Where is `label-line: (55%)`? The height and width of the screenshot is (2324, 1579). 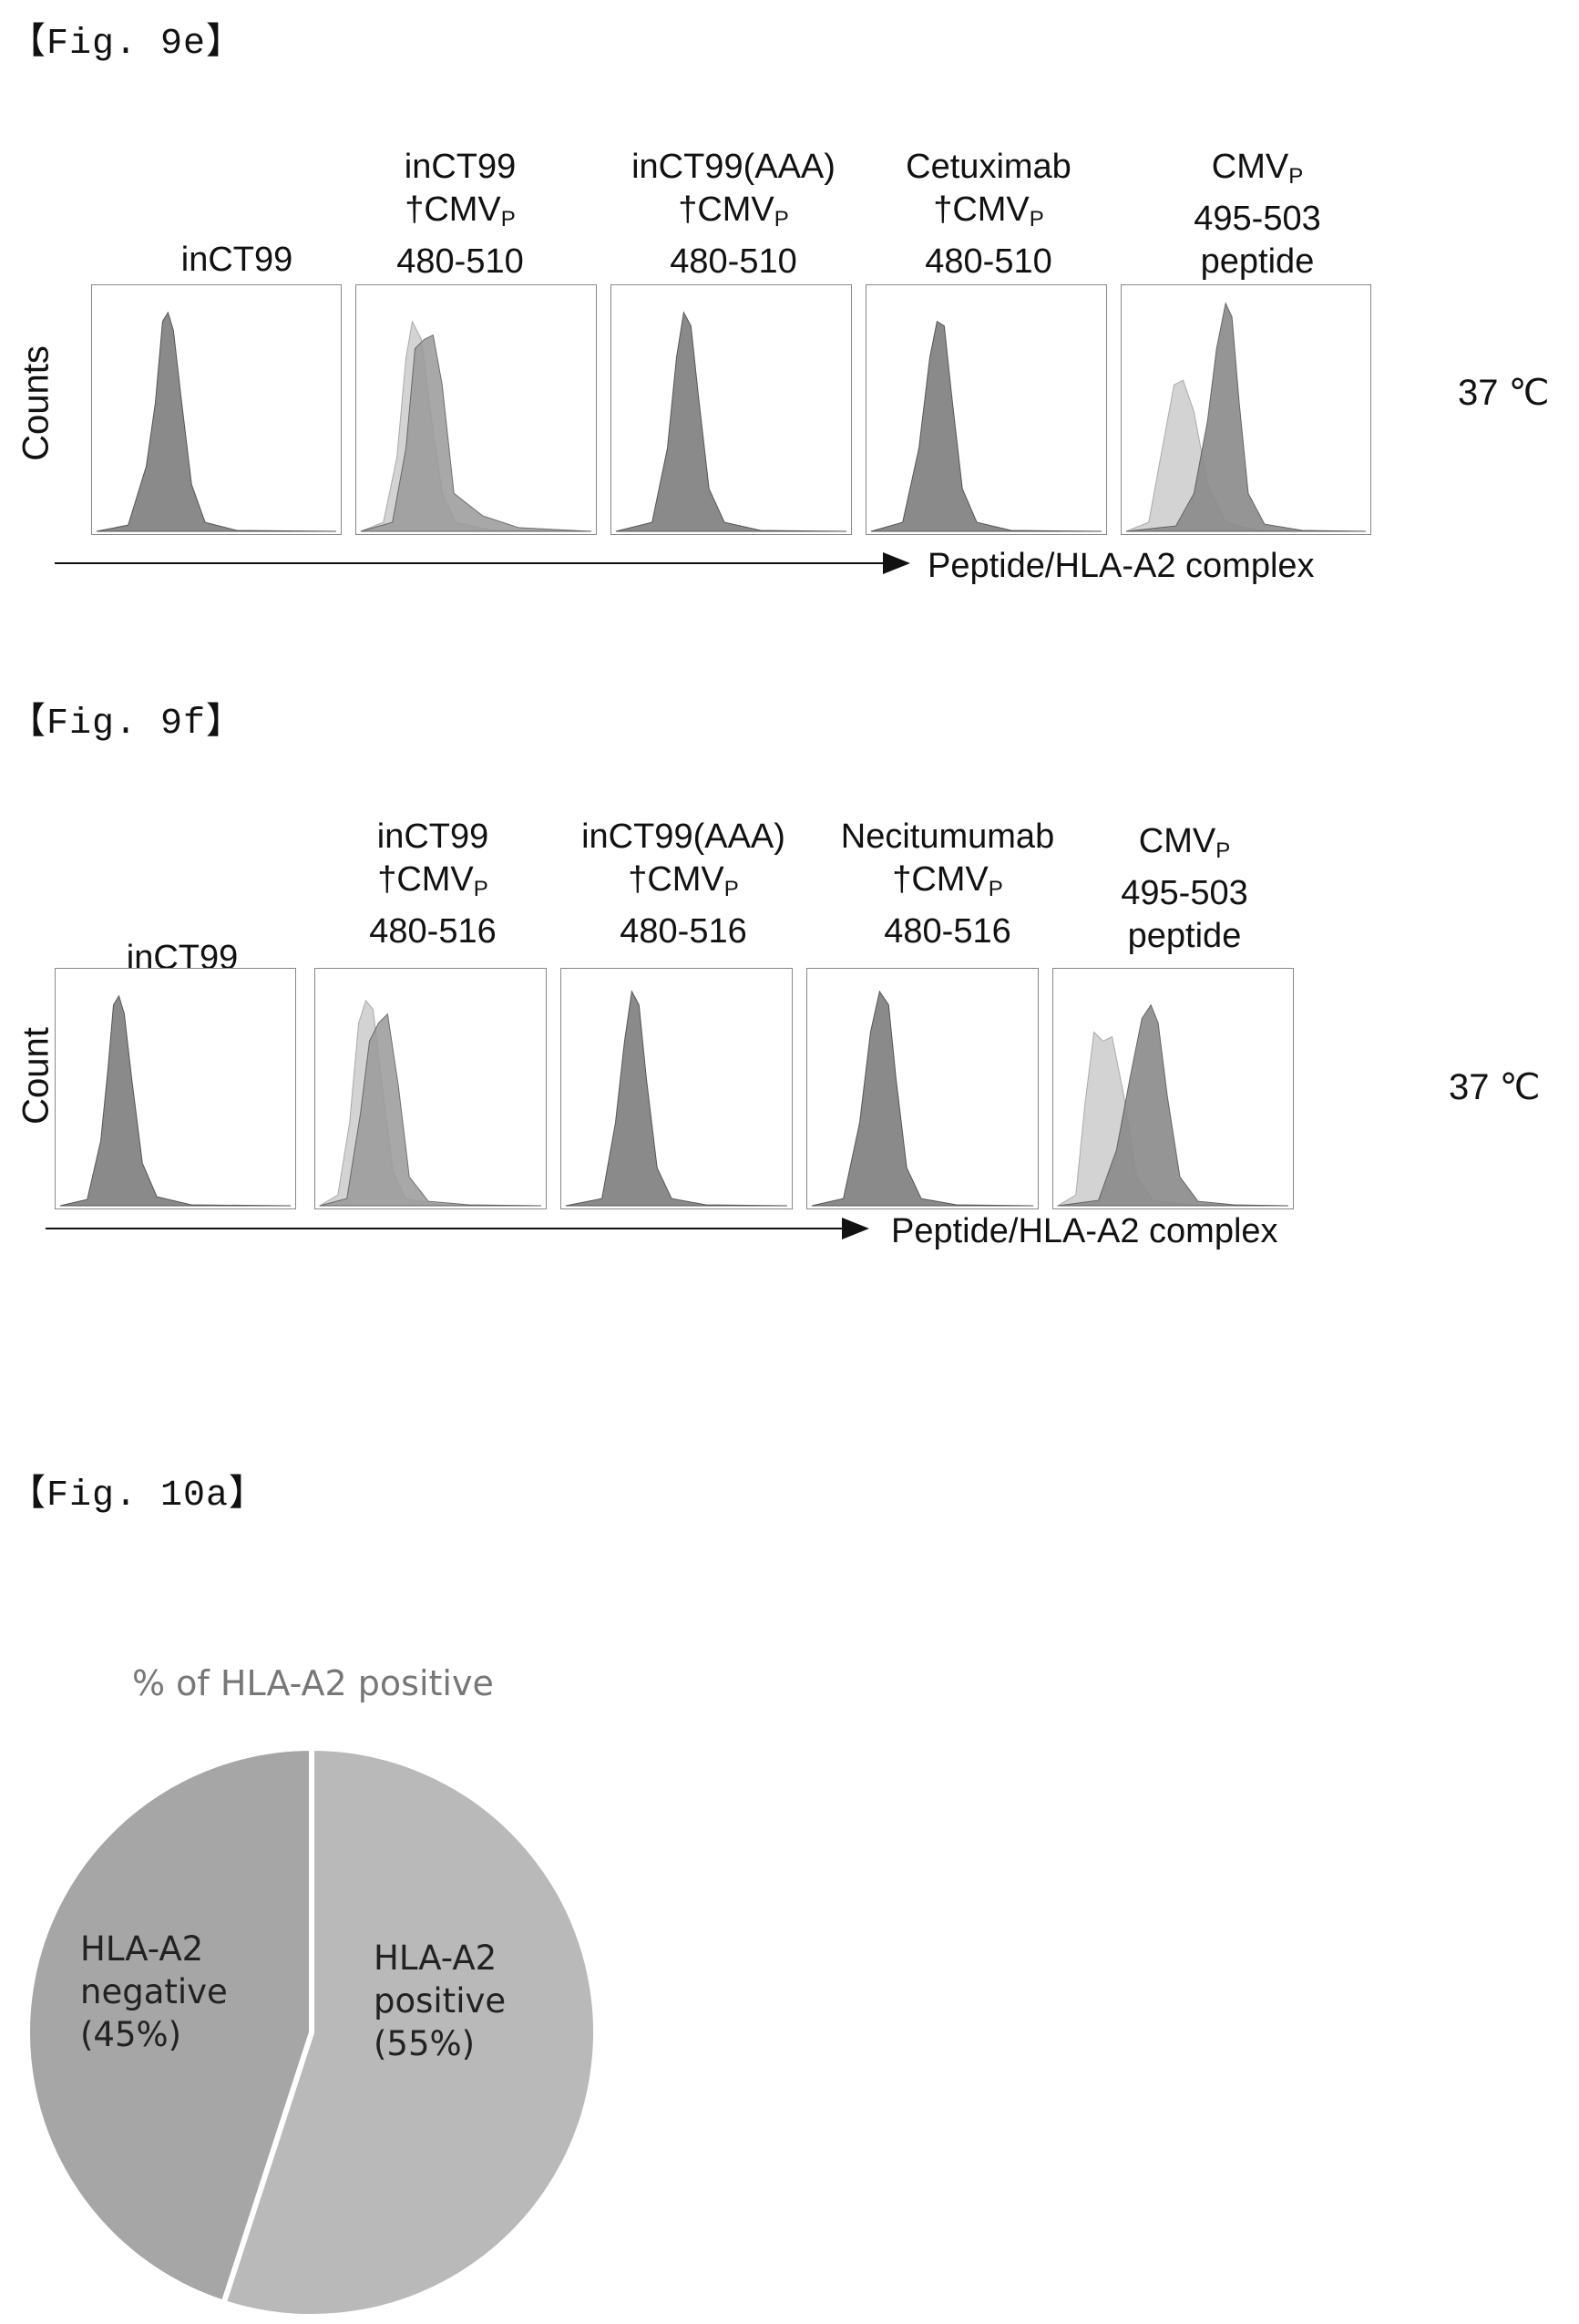 label-line: (55%) is located at coordinates (425, 2043).